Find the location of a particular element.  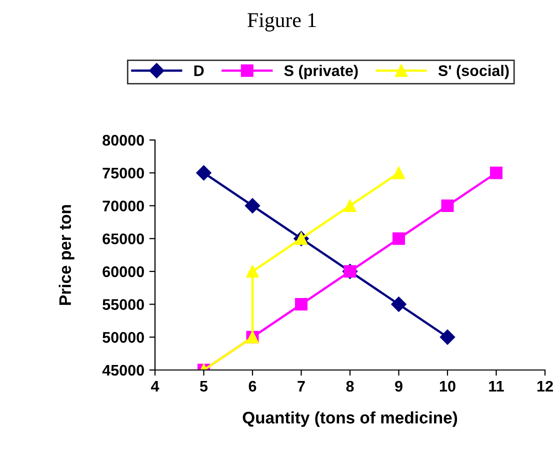

y-tick-label: 50000 is located at coordinates (123, 337).